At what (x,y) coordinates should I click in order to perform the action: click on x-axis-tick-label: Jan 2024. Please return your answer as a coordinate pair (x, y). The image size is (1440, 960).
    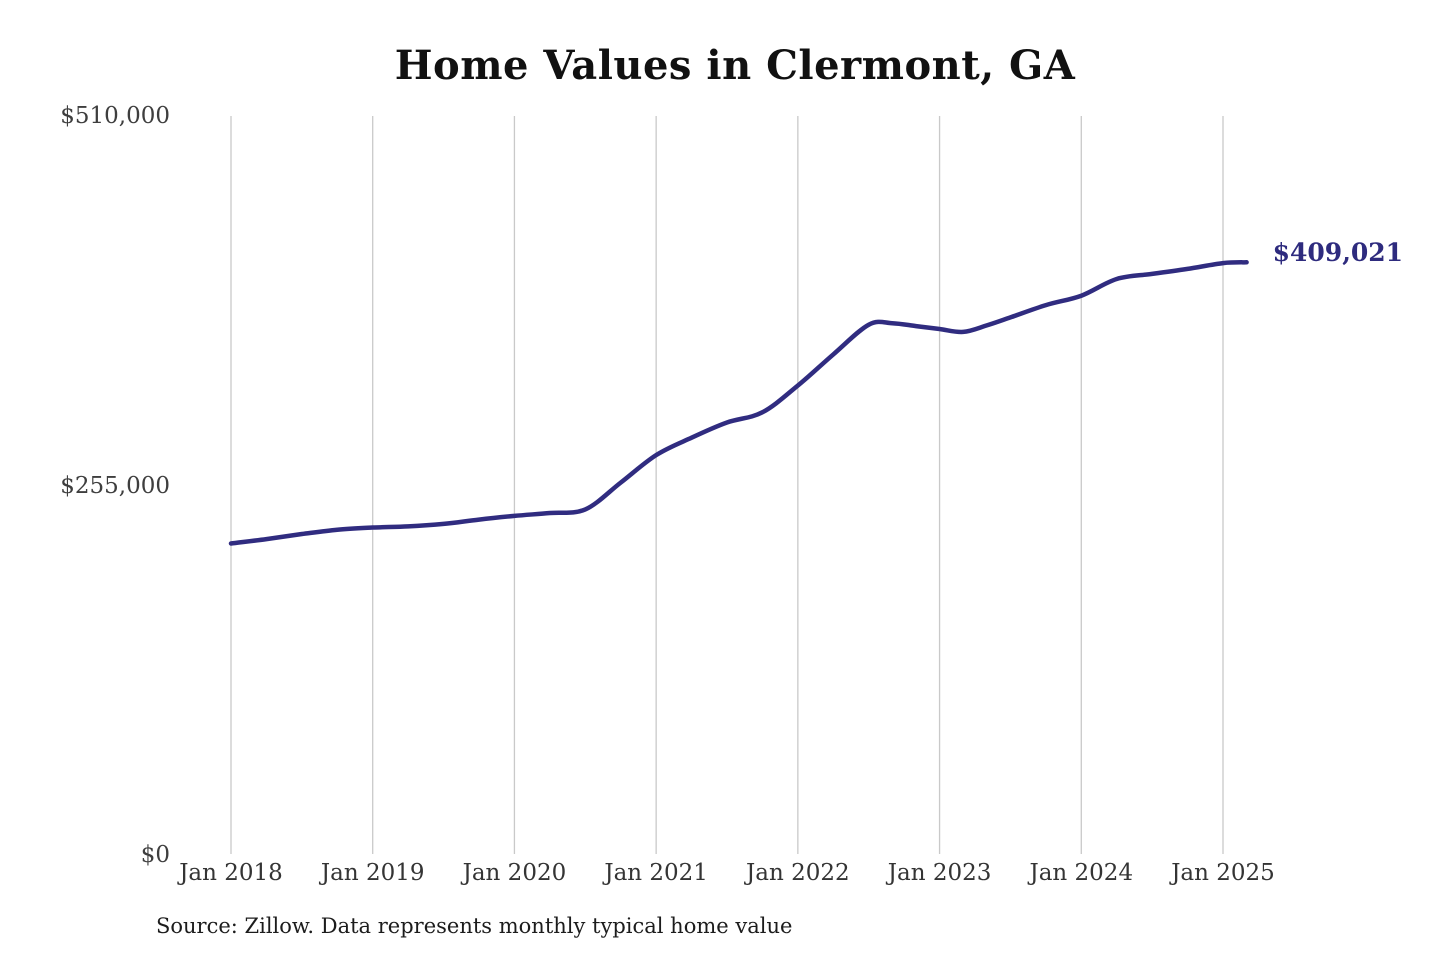
    Looking at the image, I should click on (1081, 873).